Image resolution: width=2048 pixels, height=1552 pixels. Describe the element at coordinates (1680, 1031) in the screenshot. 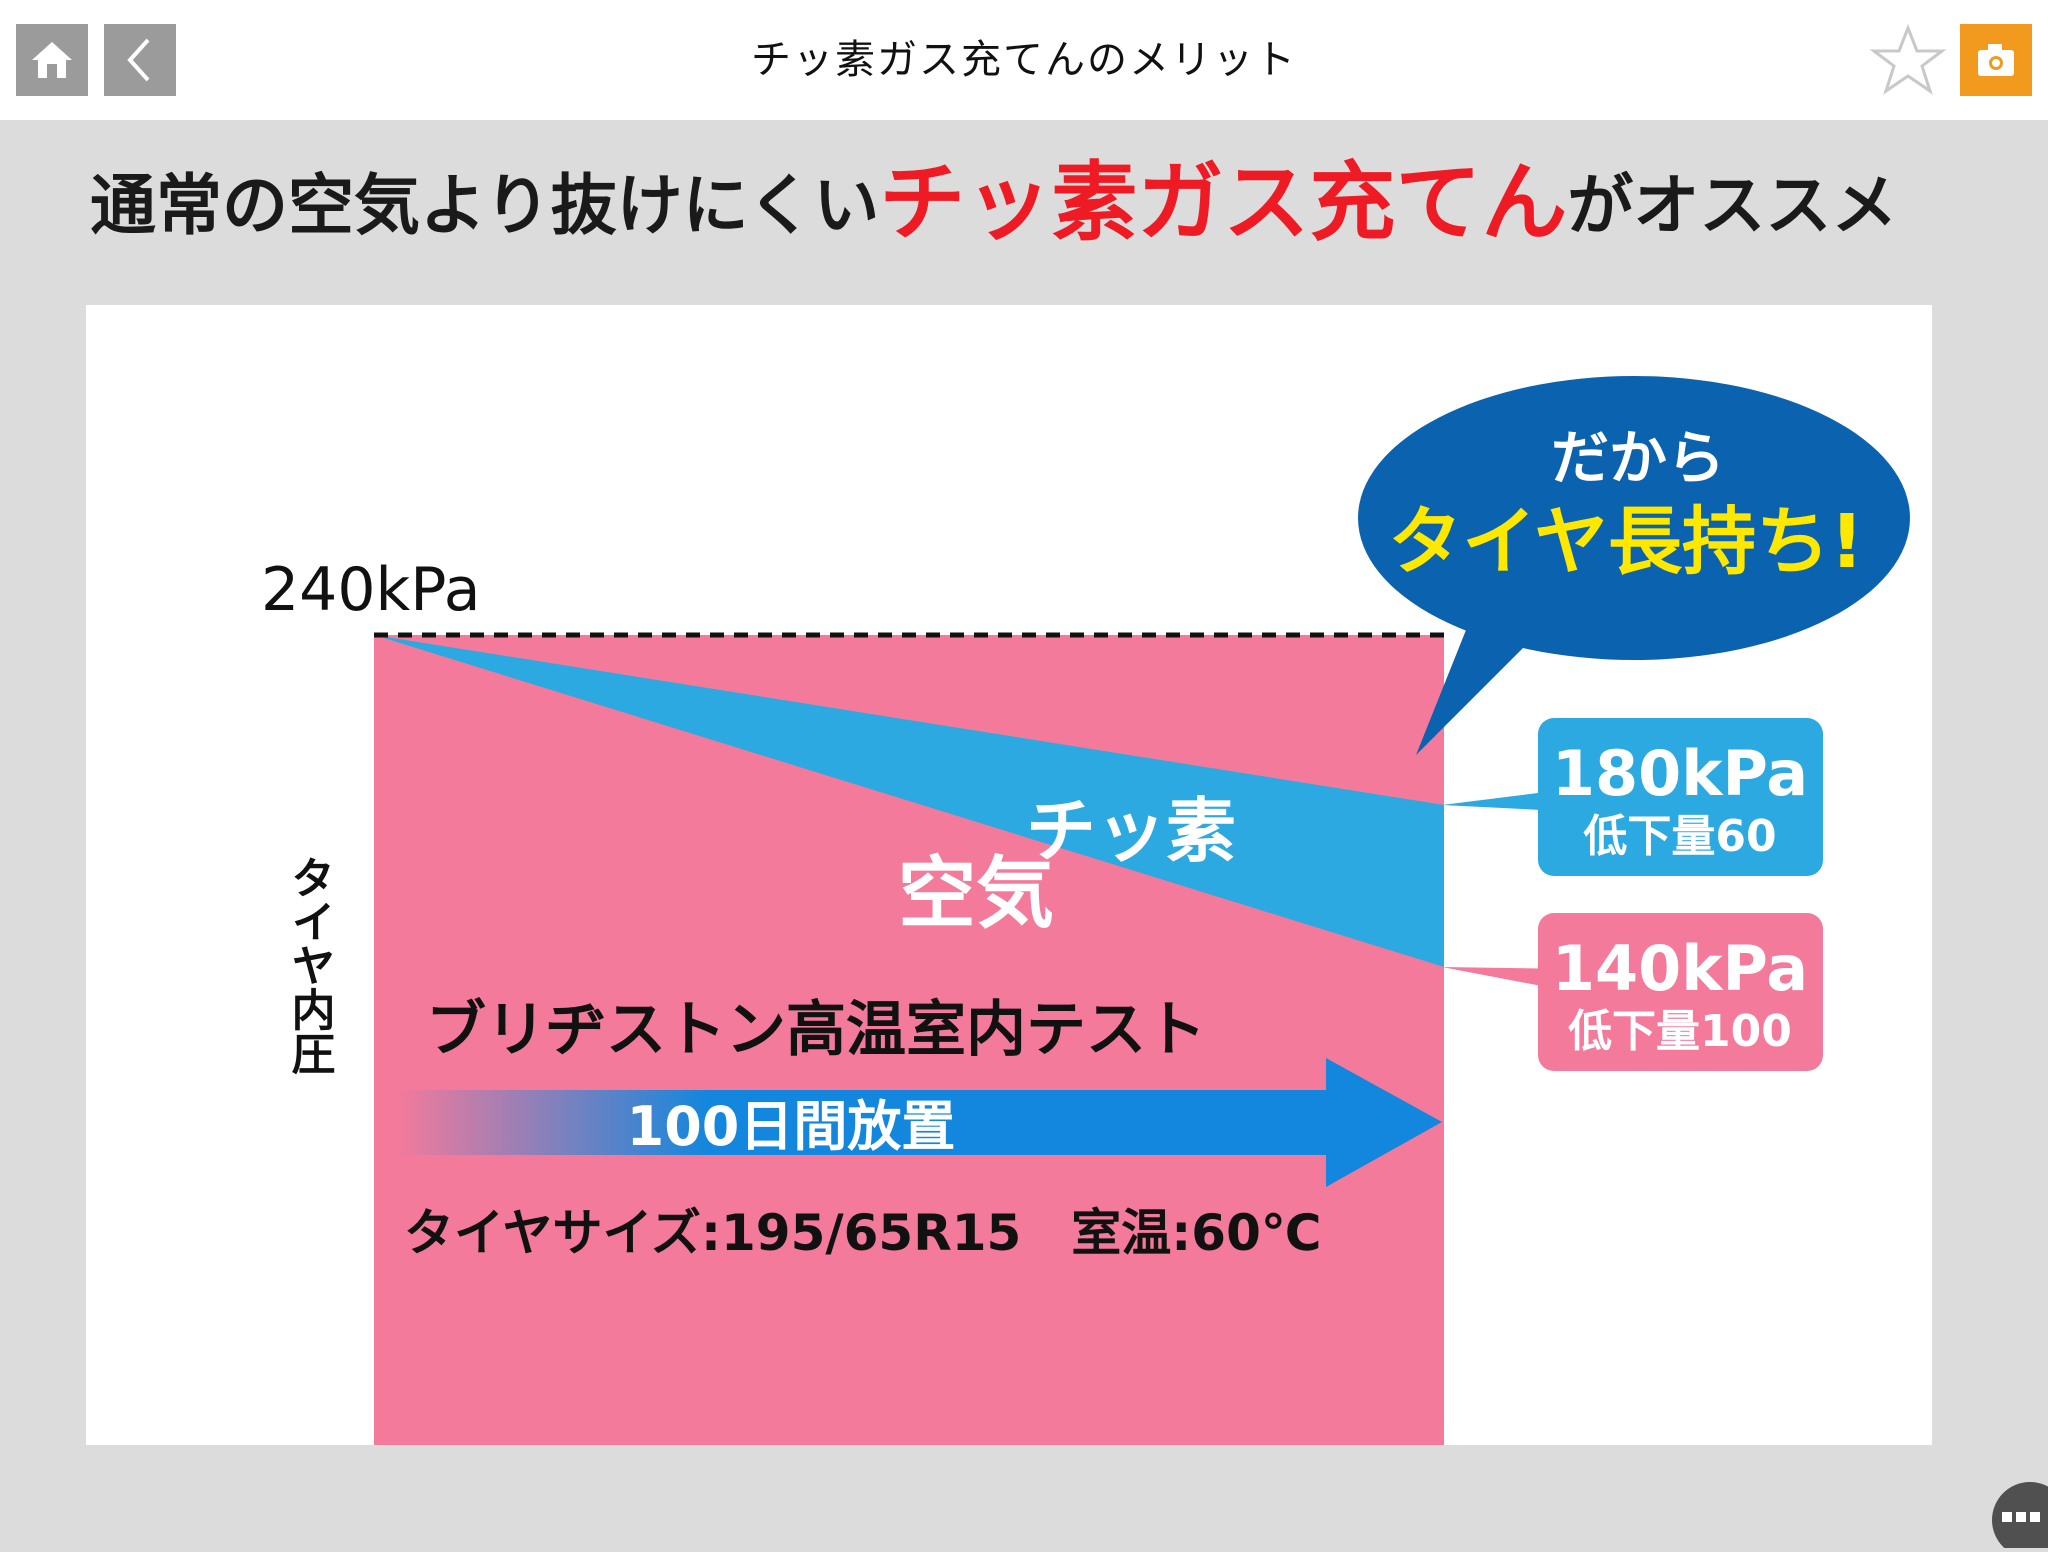

I see `air-result-drop: 低下量100` at that location.